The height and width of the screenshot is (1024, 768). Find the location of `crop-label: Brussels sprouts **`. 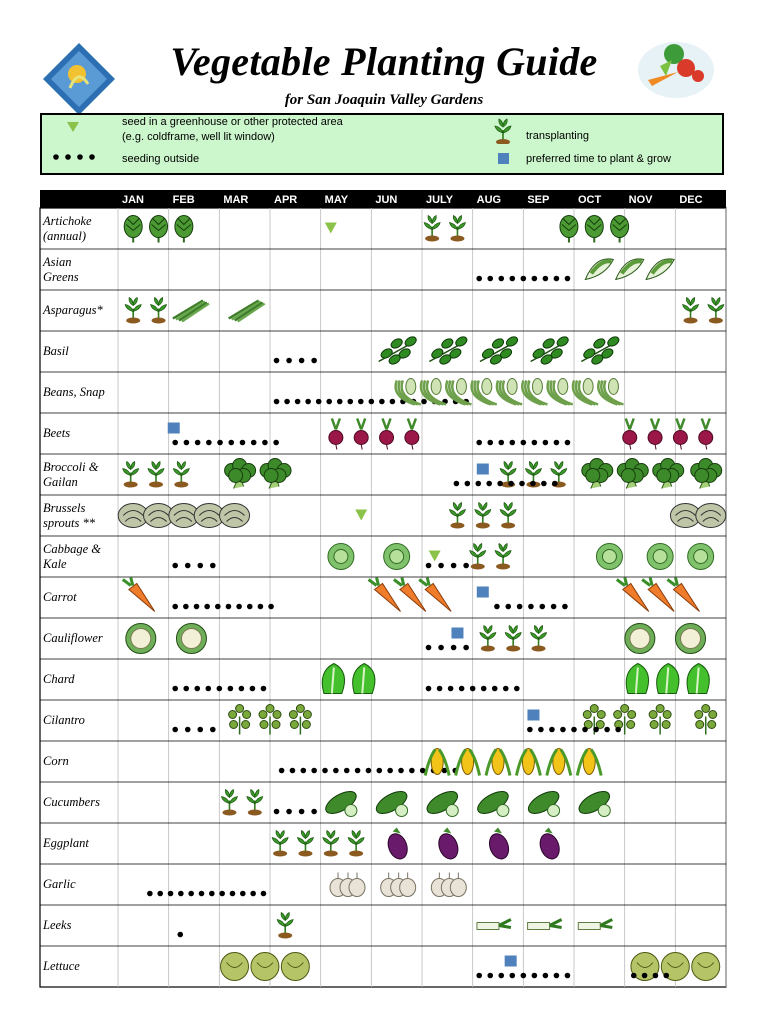

crop-label: Brussels sprouts ** is located at coordinates (80, 516).